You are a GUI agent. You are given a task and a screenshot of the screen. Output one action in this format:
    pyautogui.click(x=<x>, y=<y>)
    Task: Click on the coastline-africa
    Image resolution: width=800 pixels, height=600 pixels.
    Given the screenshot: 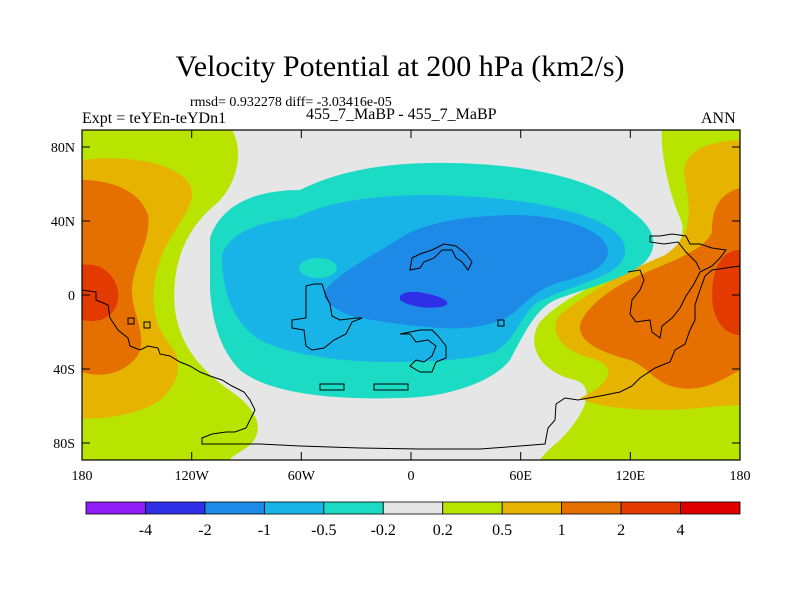 What is the action you would take?
    pyautogui.click(x=327, y=317)
    